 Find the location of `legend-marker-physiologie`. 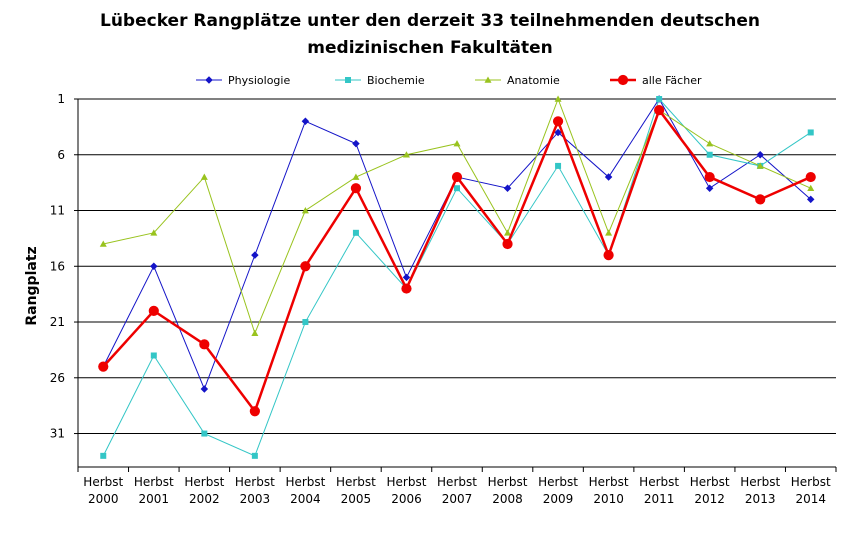

legend-marker-physiologie is located at coordinates (209, 80).